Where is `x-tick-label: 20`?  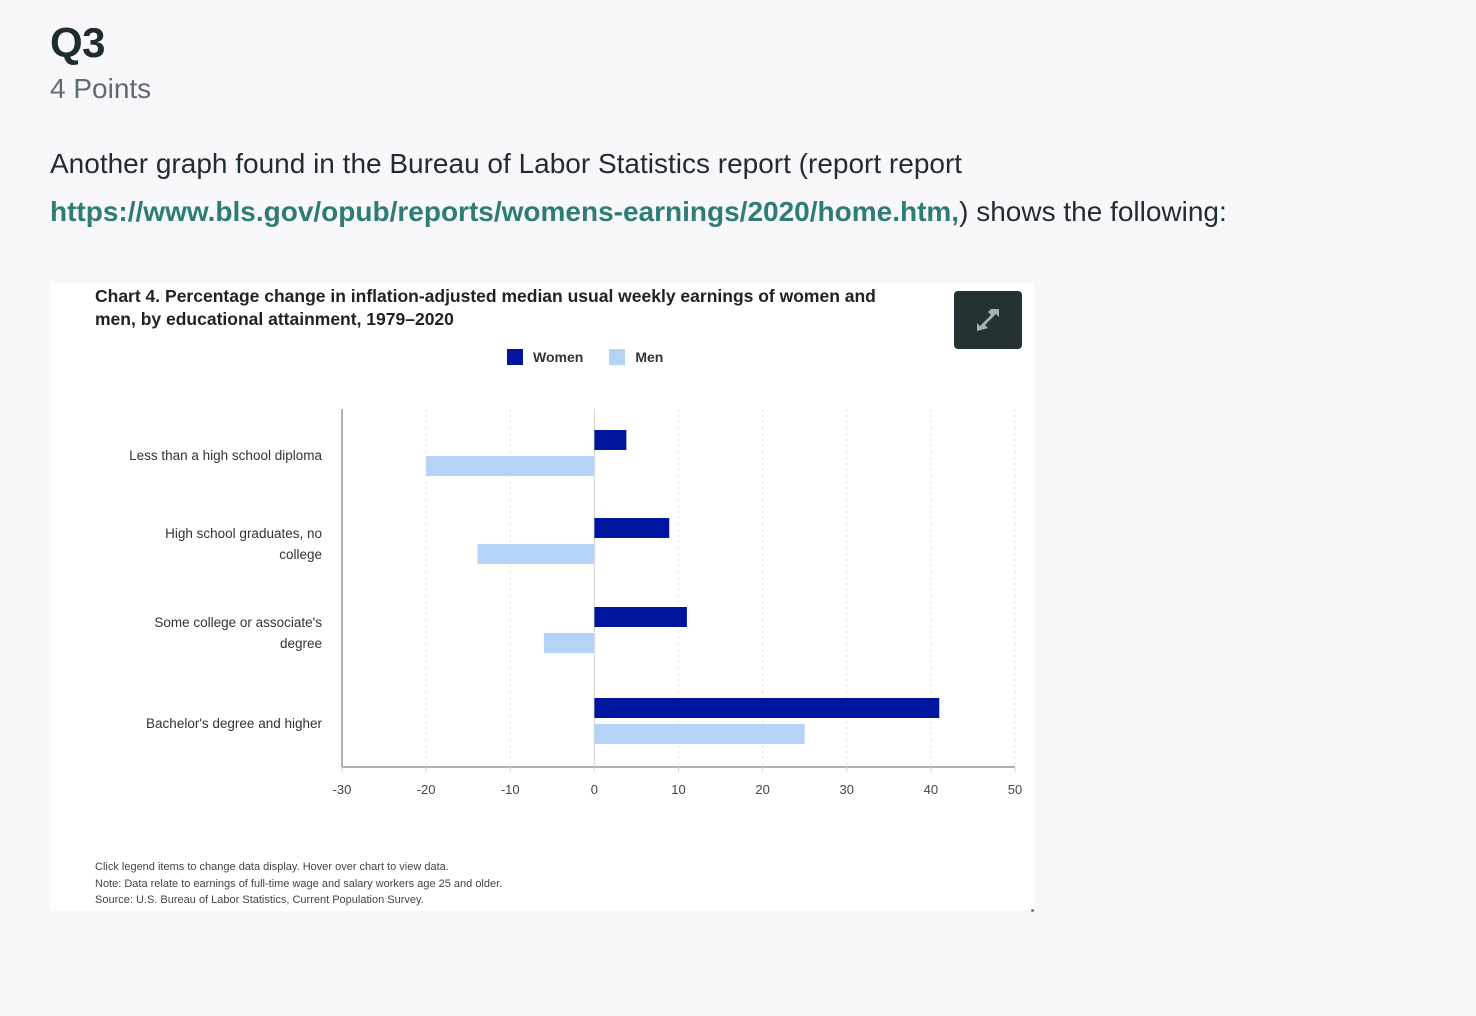 x-tick-label: 20 is located at coordinates (762, 789).